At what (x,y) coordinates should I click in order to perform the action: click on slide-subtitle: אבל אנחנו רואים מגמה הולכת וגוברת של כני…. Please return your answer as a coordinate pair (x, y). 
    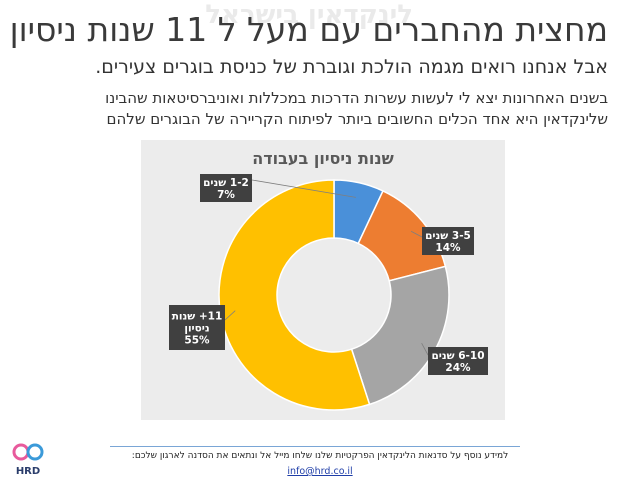
    Looking at the image, I should click on (351, 67).